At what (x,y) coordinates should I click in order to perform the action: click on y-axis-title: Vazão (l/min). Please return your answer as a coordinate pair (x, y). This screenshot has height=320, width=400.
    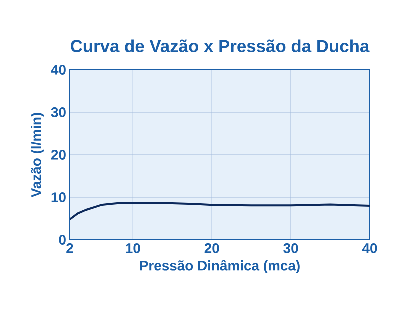
    Looking at the image, I should click on (37, 155).